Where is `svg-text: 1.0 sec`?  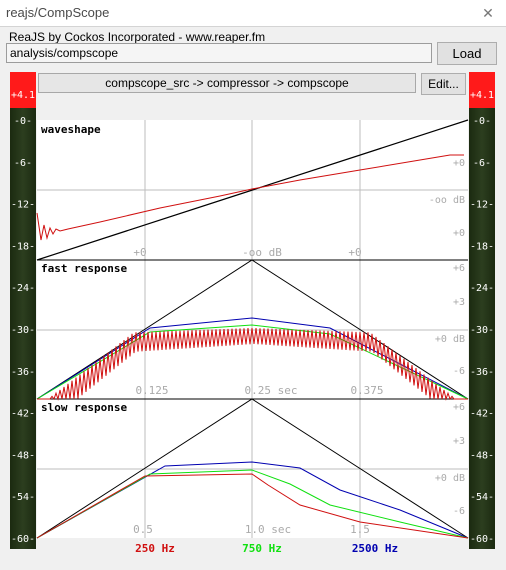 svg-text: 1.0 sec is located at coordinates (268, 529).